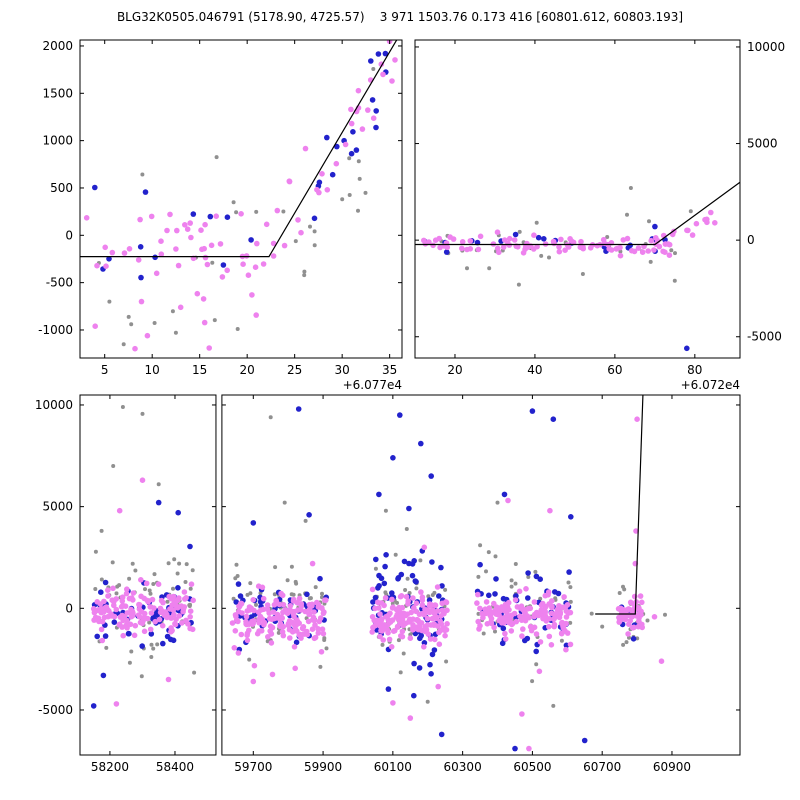 The width and height of the screenshot is (800, 800). I want to click on x-tick-label: 60500, so click(532, 767).